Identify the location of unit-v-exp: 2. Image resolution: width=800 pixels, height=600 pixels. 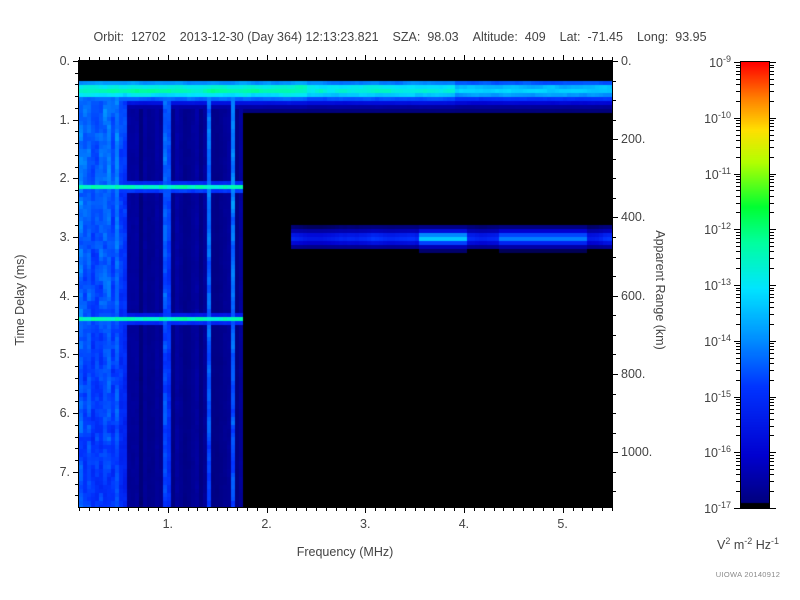
(728, 541).